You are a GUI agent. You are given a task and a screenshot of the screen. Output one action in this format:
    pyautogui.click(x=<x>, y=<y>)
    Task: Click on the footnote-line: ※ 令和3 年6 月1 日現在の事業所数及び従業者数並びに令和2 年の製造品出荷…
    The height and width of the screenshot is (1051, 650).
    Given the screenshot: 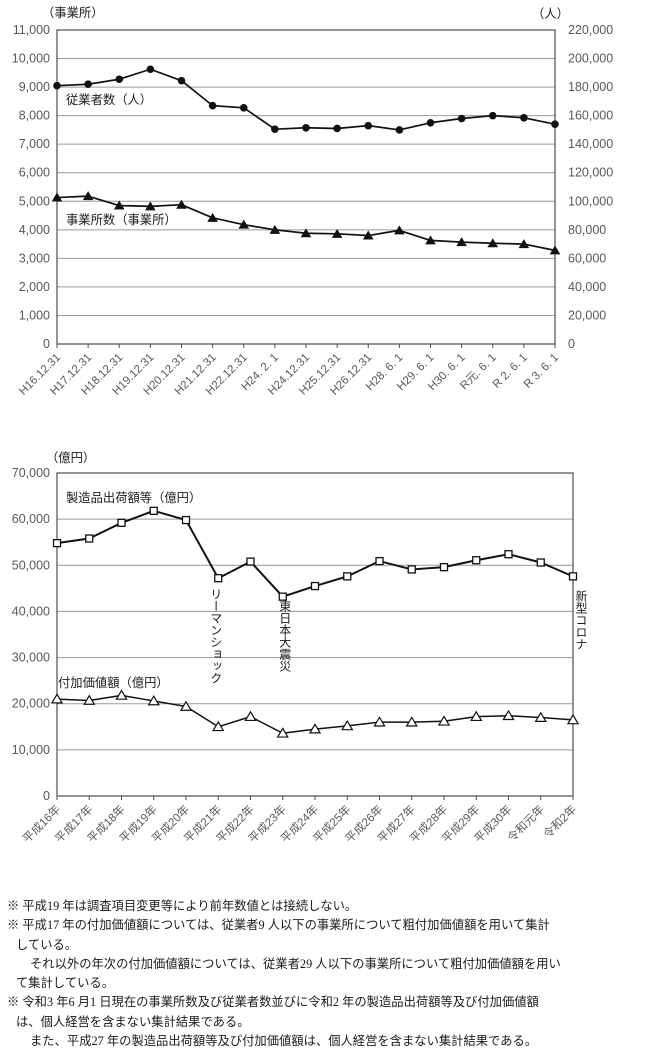 What is the action you would take?
    pyautogui.click(x=273, y=1002)
    